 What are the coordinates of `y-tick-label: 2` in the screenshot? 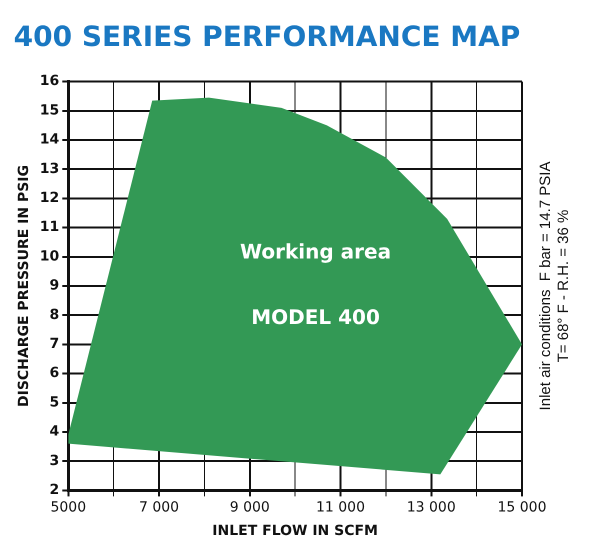 It's located at (55, 490).